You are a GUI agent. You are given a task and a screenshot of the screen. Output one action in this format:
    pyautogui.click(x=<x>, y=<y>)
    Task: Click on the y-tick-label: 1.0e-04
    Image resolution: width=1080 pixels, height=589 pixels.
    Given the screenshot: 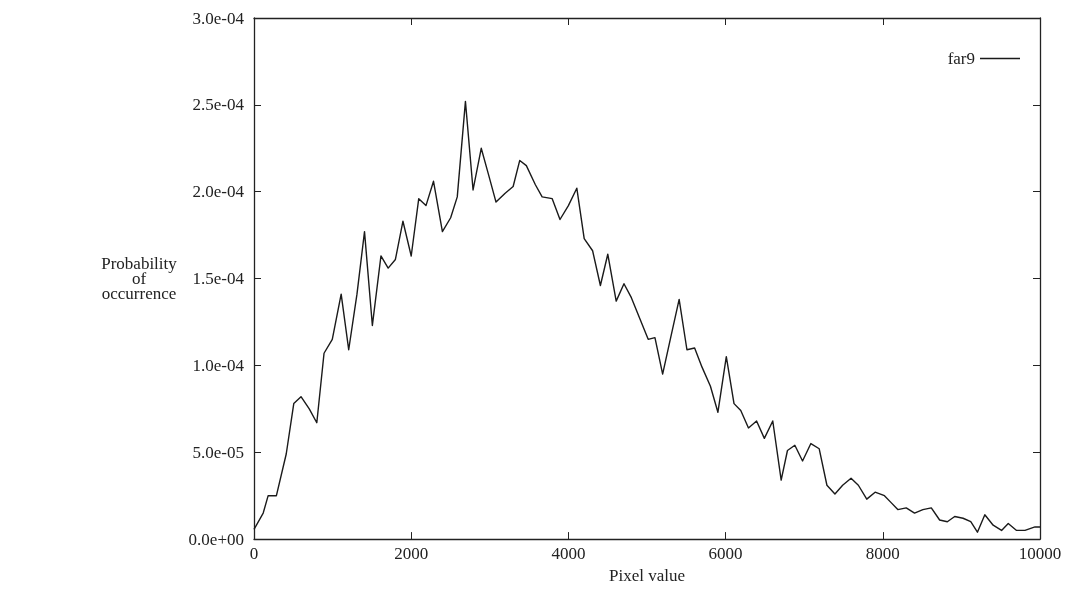 What is the action you would take?
    pyautogui.click(x=218, y=365)
    